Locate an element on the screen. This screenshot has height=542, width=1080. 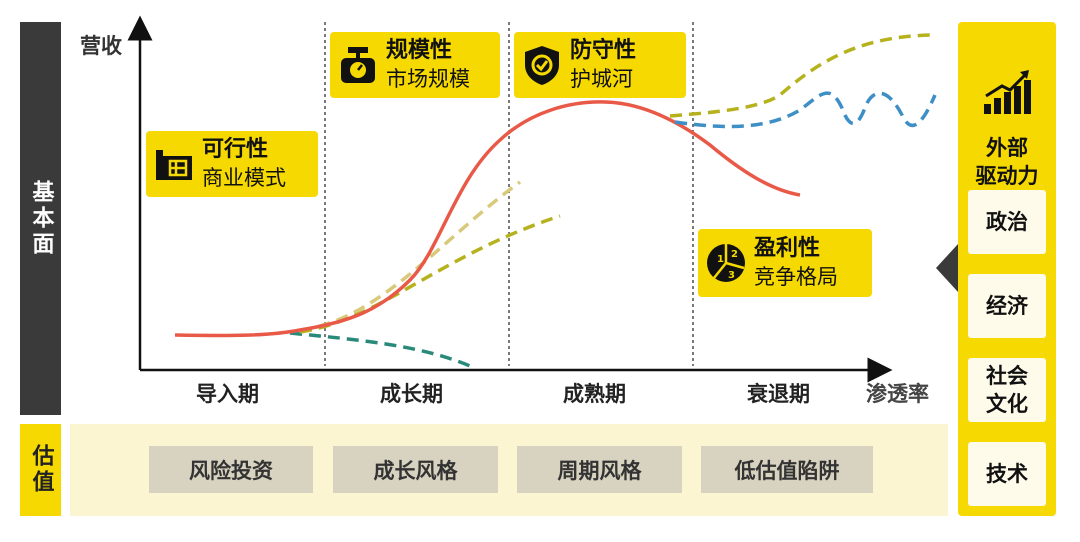
external-title-line1: 外部 is located at coordinates (1007, 148).